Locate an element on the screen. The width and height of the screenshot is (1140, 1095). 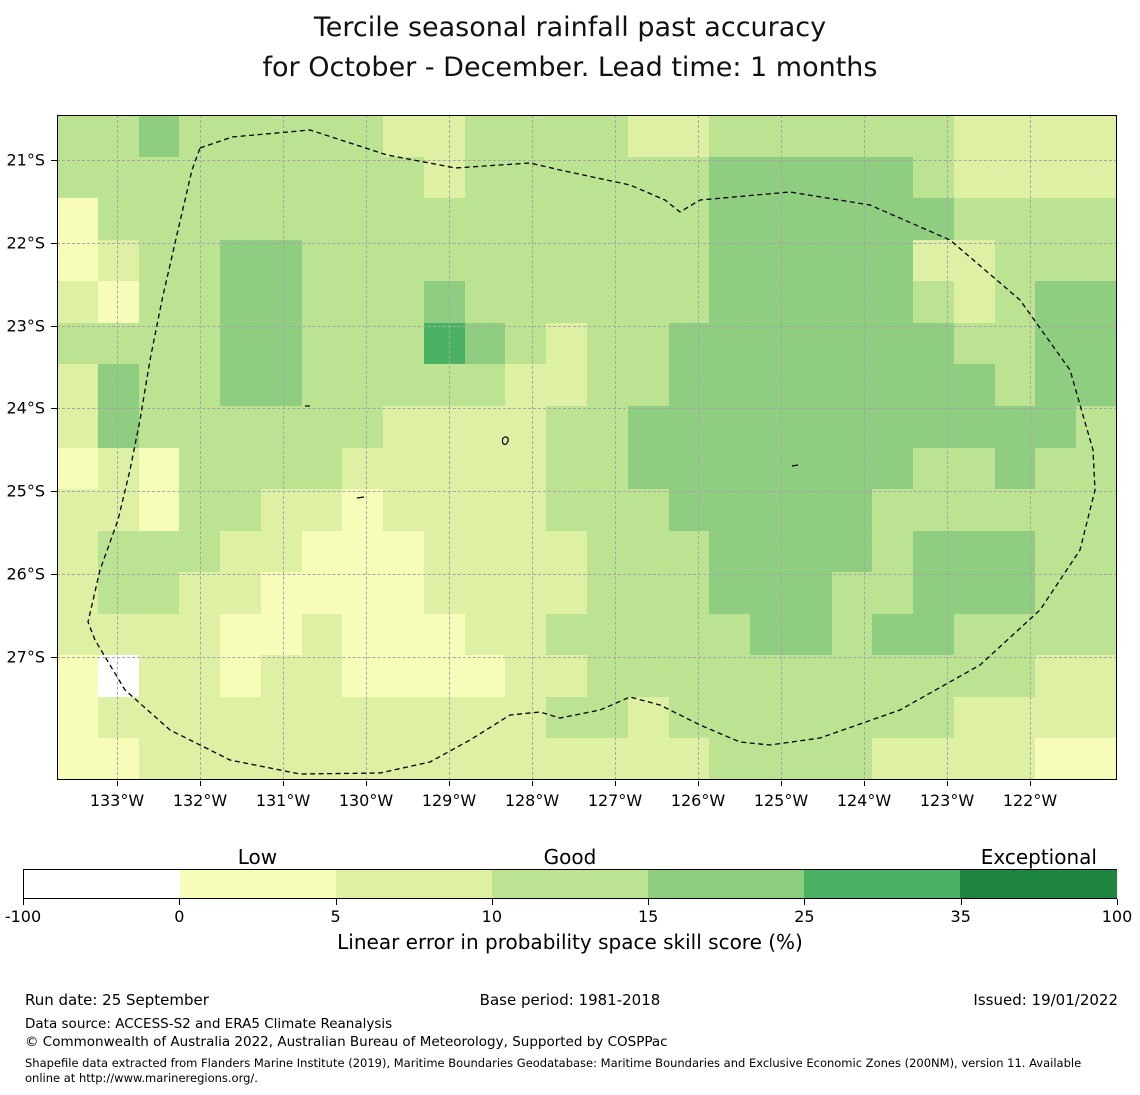
colorbar-category-label: Exceptional is located at coordinates (1038, 857).